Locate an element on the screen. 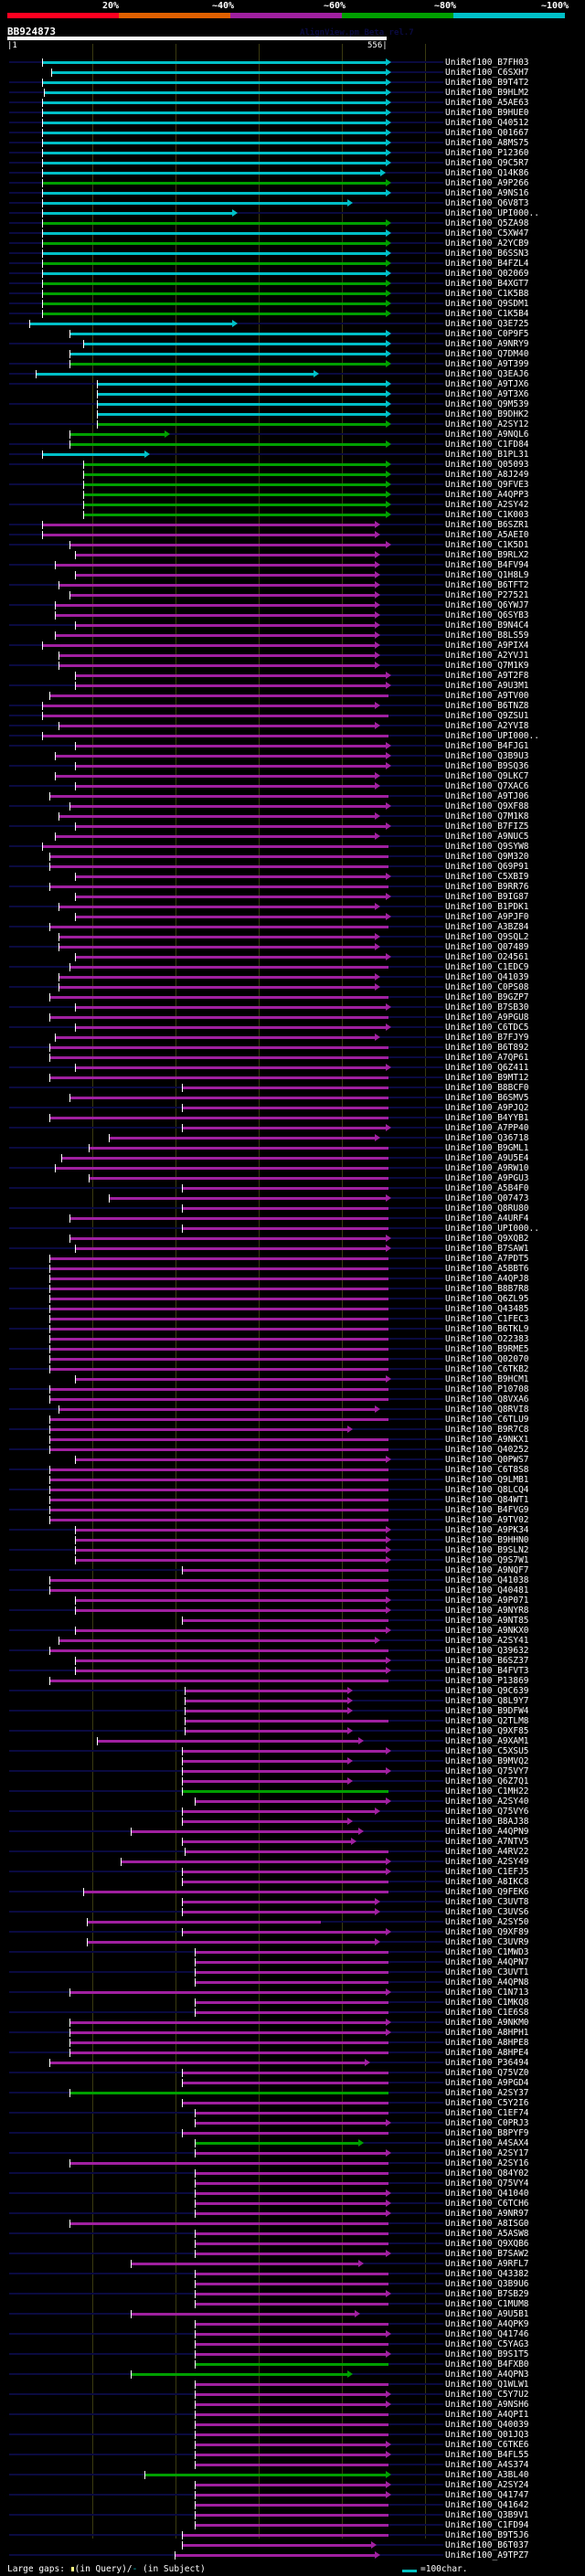 This screenshot has height=2576, width=585. subject-label: UniRef100_A9U5E4 is located at coordinates (487, 1158).